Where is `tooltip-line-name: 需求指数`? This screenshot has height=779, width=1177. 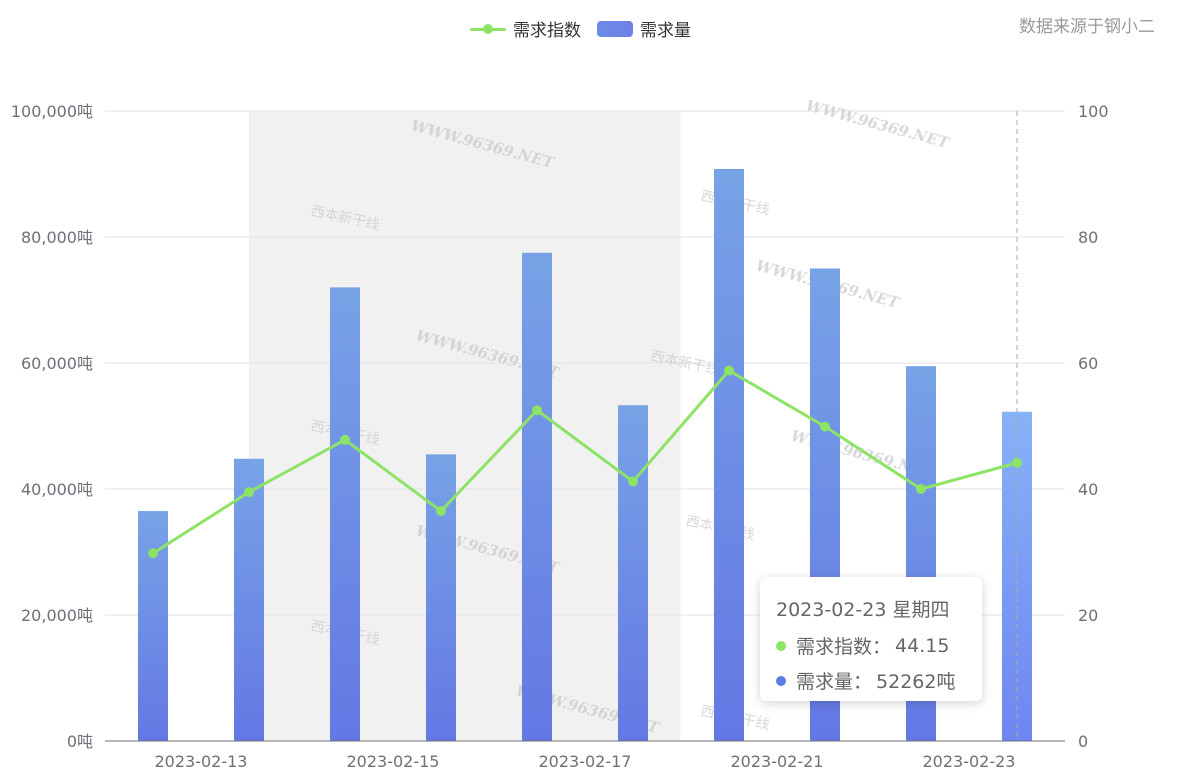 tooltip-line-name: 需求指数 is located at coordinates (834, 647).